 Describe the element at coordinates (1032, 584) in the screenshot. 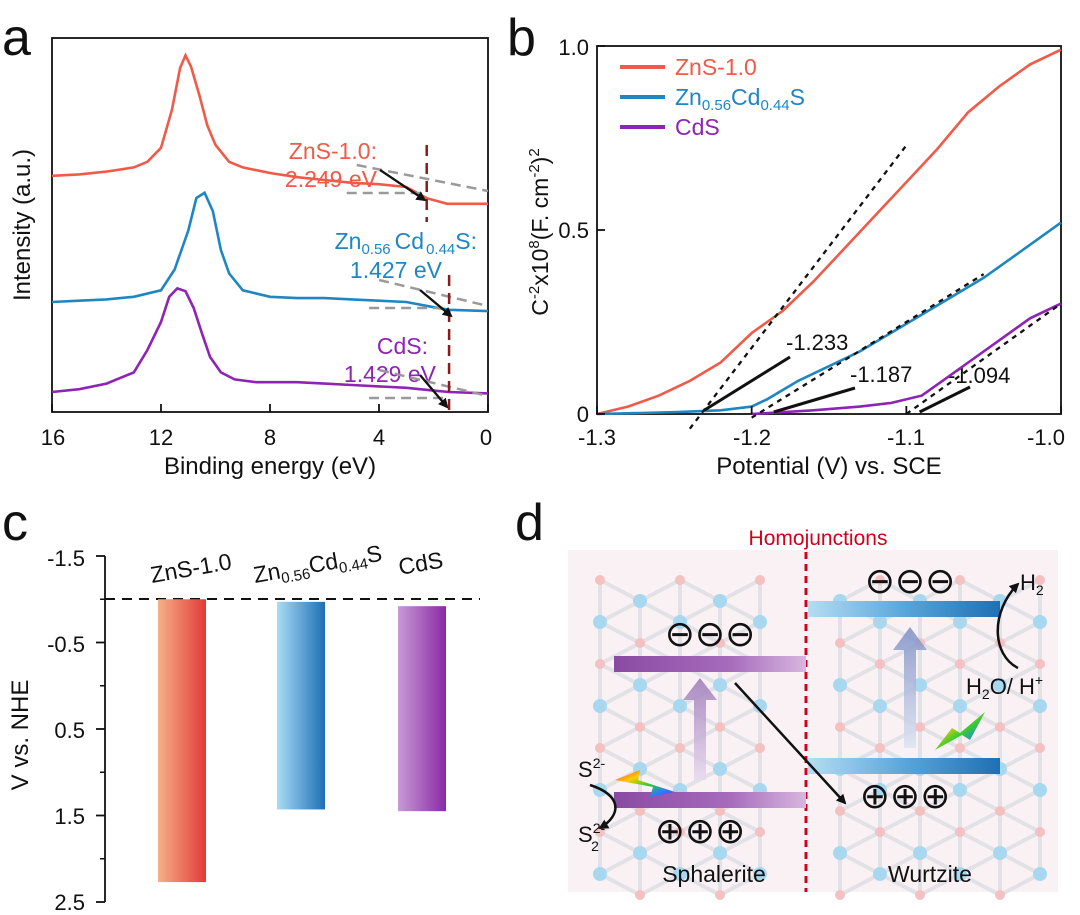

I see `h2-product: H2` at that location.